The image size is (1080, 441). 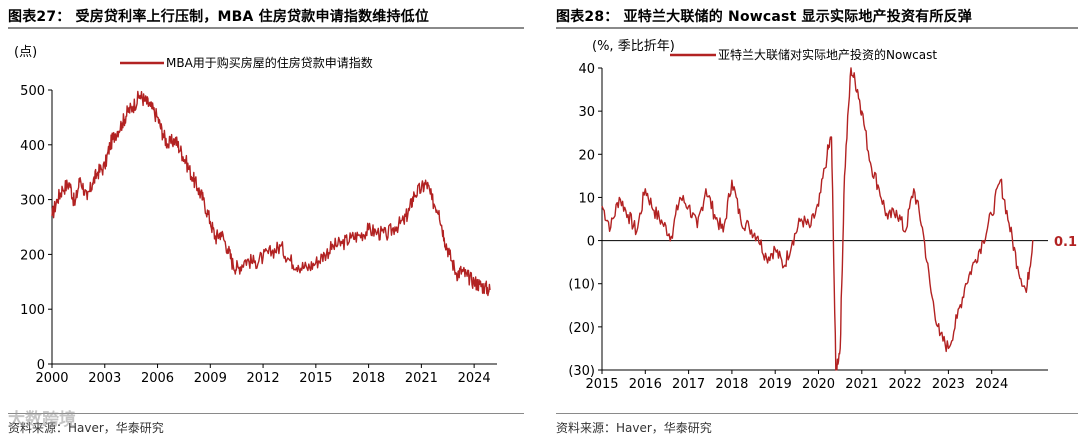 What do you see at coordinates (817, 413) in the screenshot?
I see `right-footer-rule` at bounding box center [817, 413].